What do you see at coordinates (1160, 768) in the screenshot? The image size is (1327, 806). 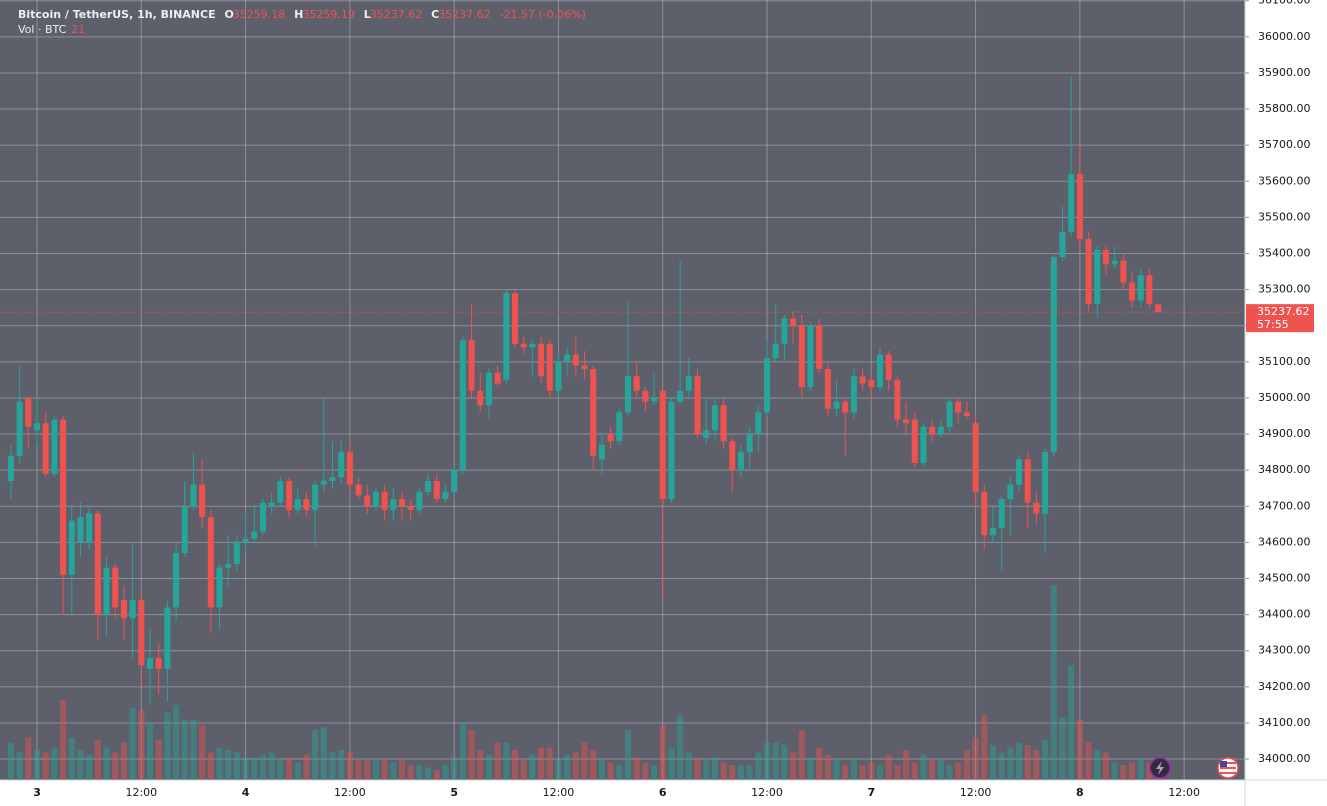 I see `lightning-icon` at bounding box center [1160, 768].